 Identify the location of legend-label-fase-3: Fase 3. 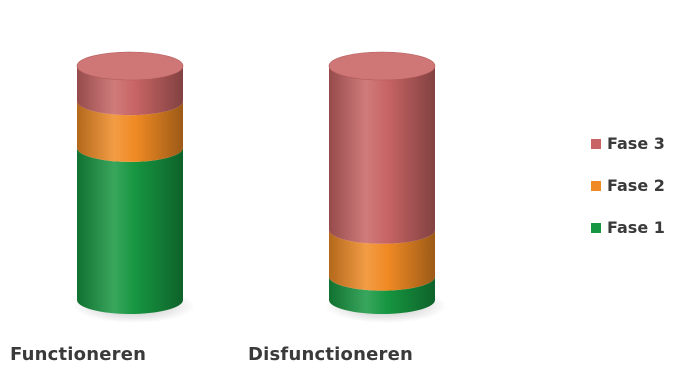
(636, 143).